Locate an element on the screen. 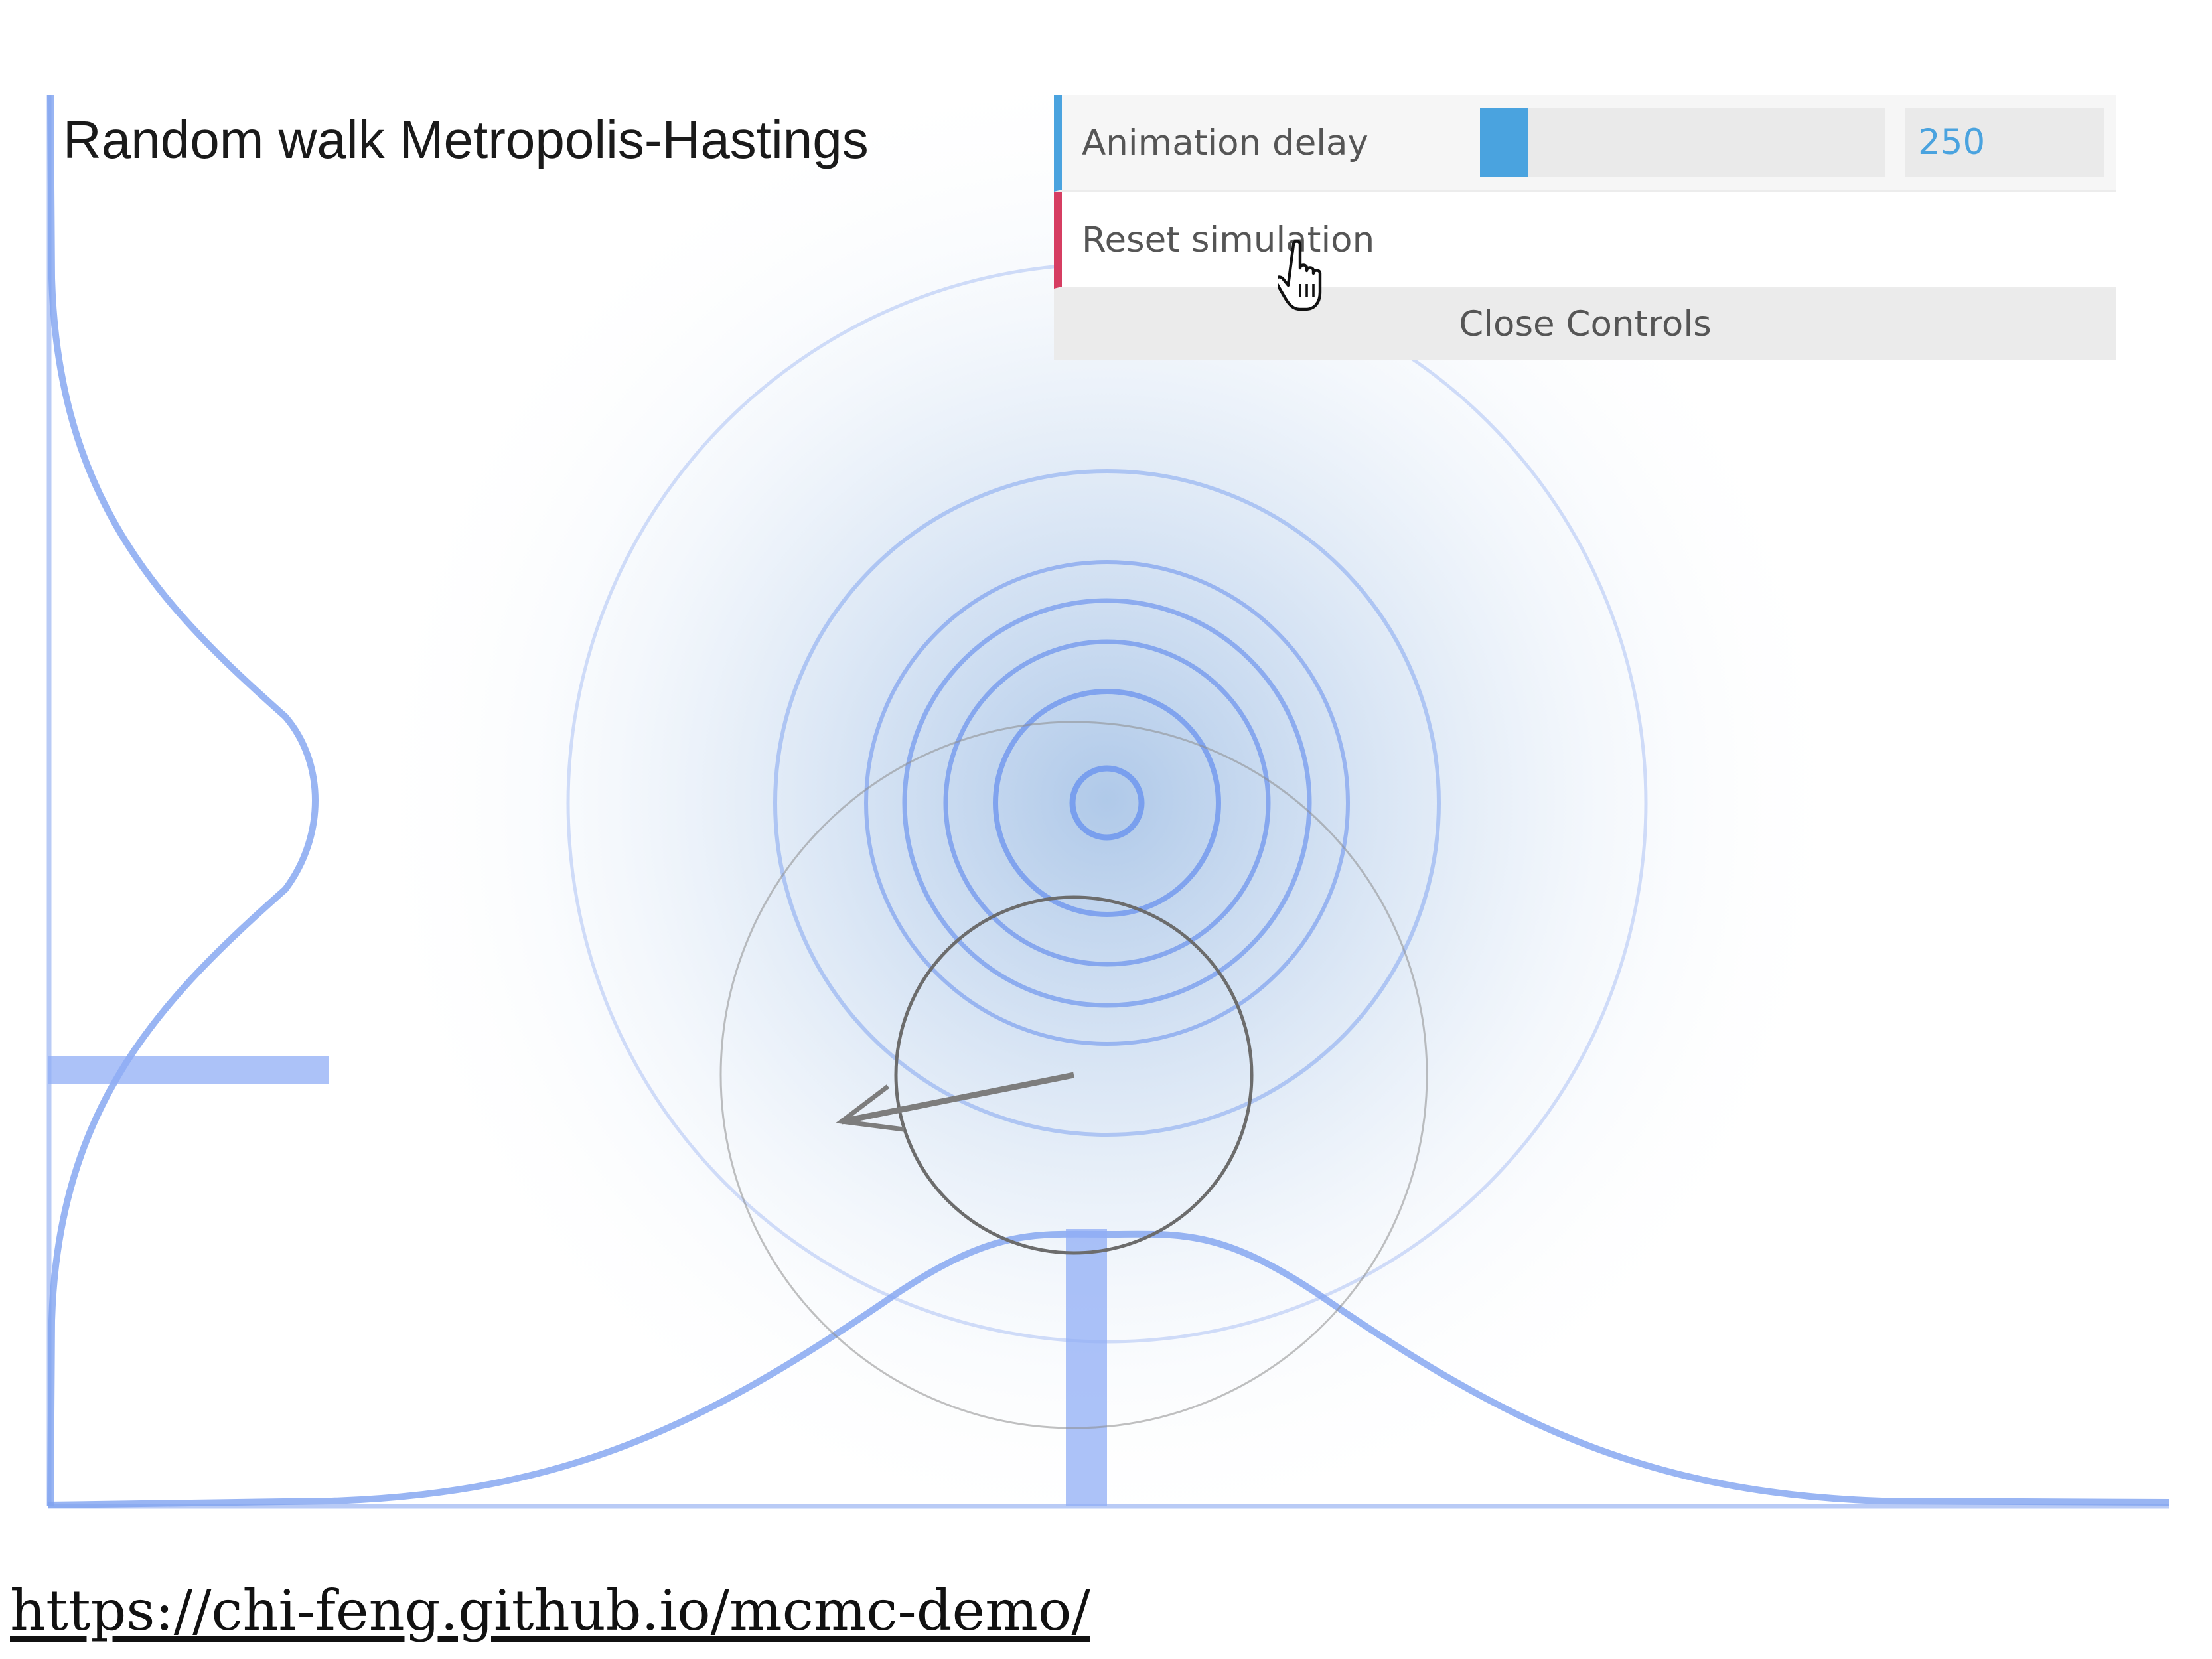 Image resolution: width=2212 pixels, height=1659 pixels. source-url-link: https://chi-feng.github.io/mcmc-demo/ is located at coordinates (550, 1610).